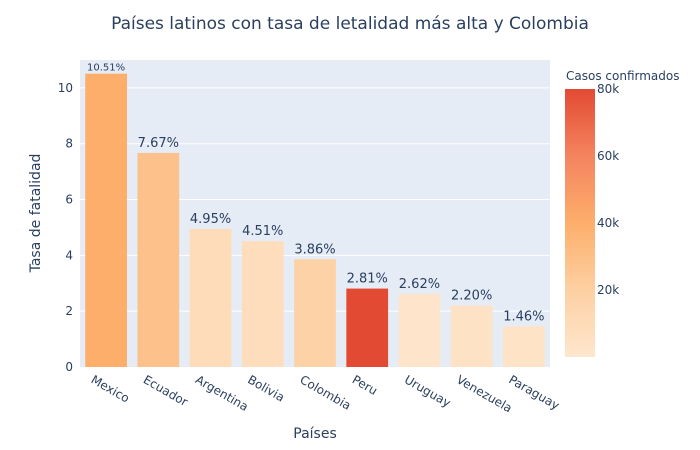  What do you see at coordinates (622, 213) in the screenshot?
I see `colorbar: Casos confirmados 20k 40k 60k 80k` at bounding box center [622, 213].